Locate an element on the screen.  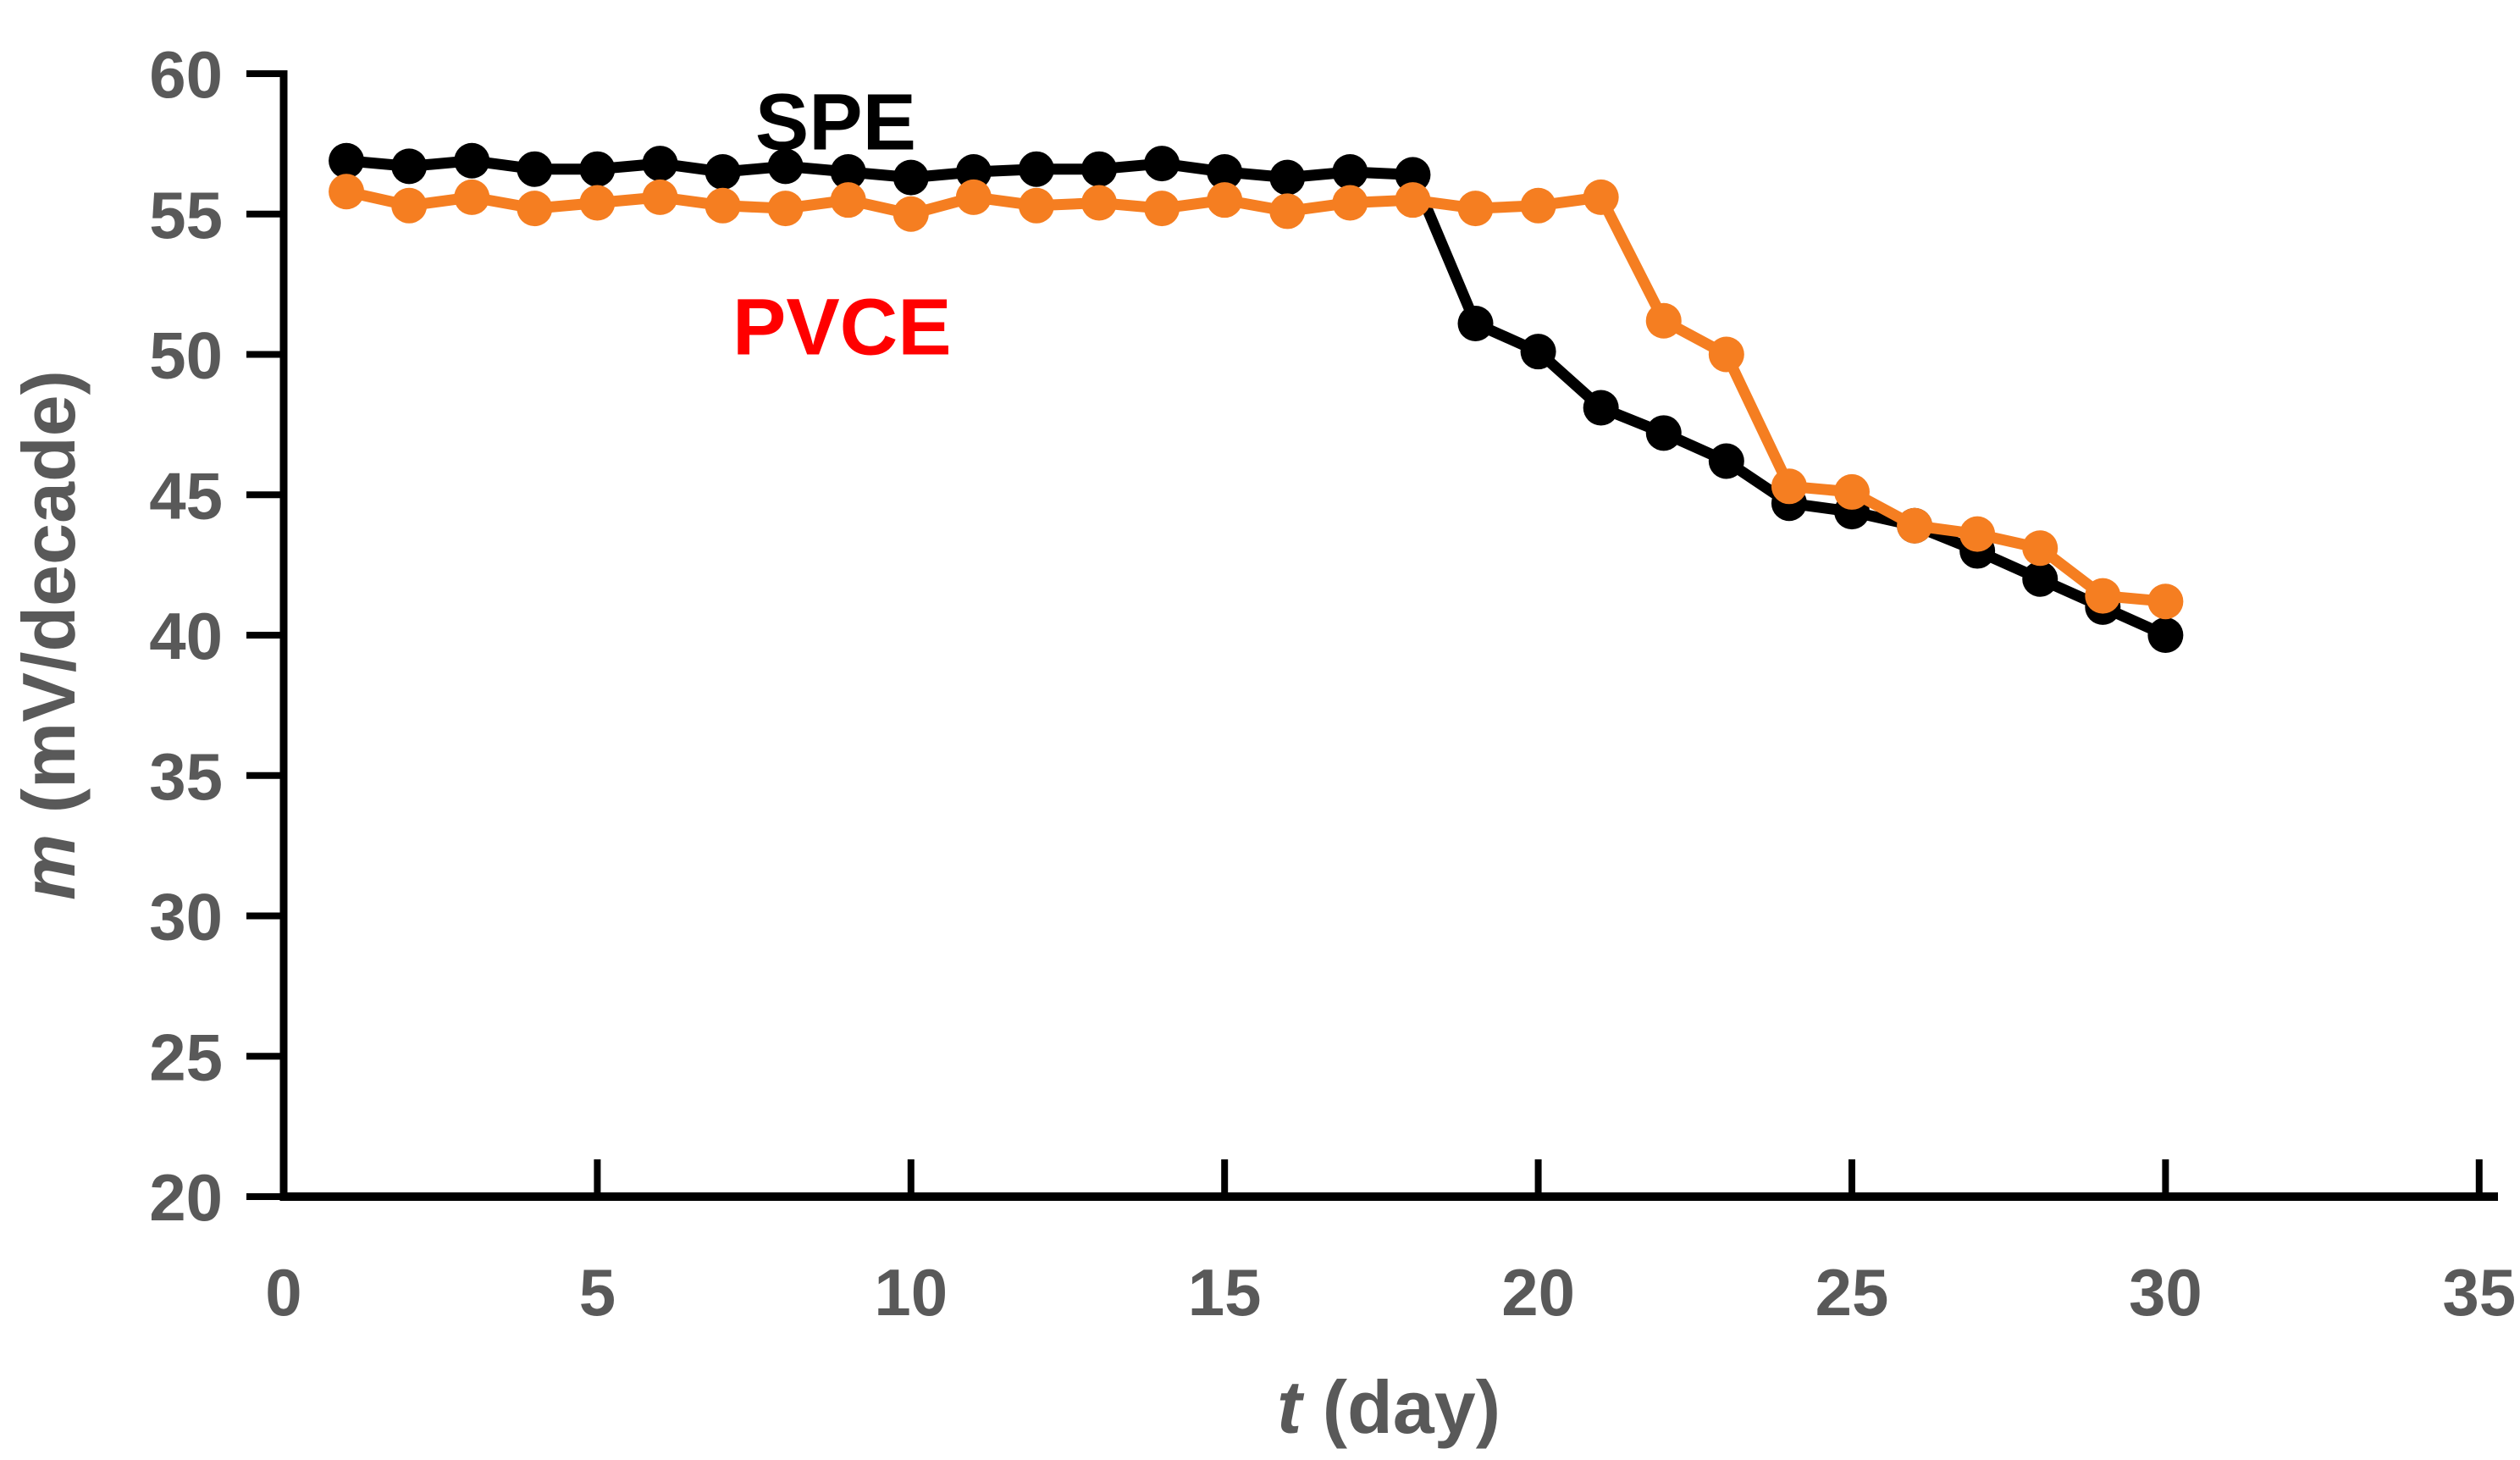
y-tick-label-20: 20 is located at coordinates (186, 1197).